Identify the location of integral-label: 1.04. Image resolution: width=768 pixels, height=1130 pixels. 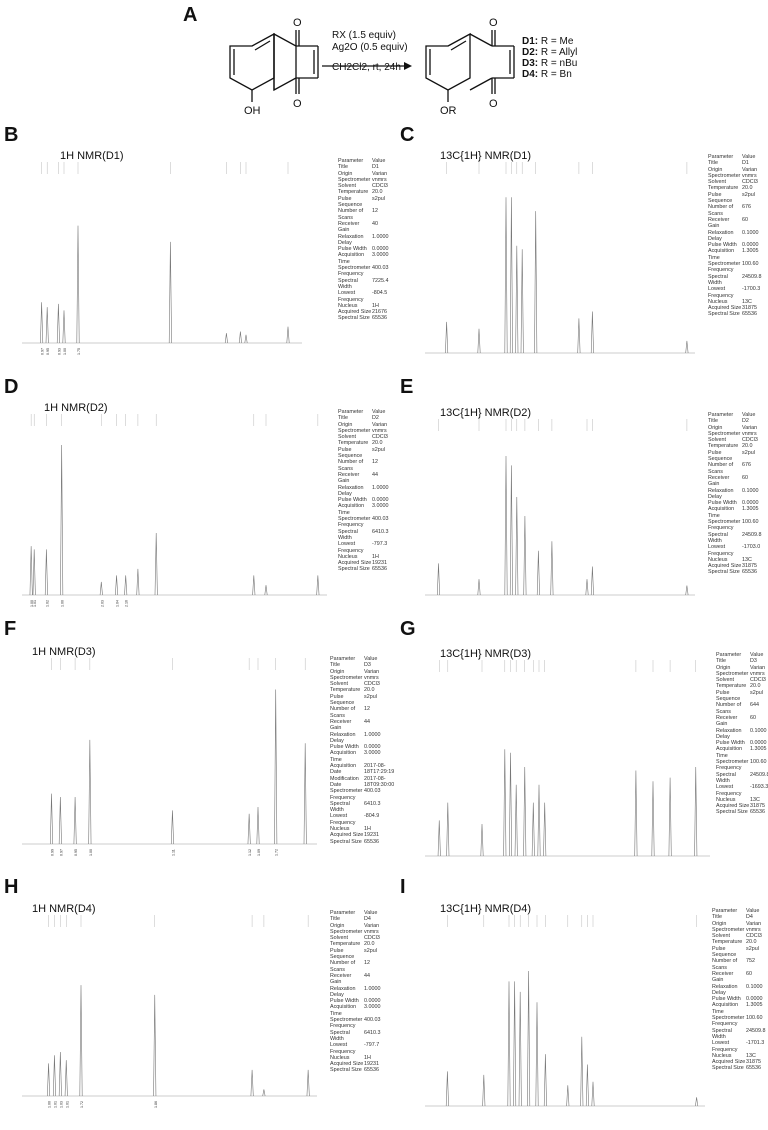
(118, 603).